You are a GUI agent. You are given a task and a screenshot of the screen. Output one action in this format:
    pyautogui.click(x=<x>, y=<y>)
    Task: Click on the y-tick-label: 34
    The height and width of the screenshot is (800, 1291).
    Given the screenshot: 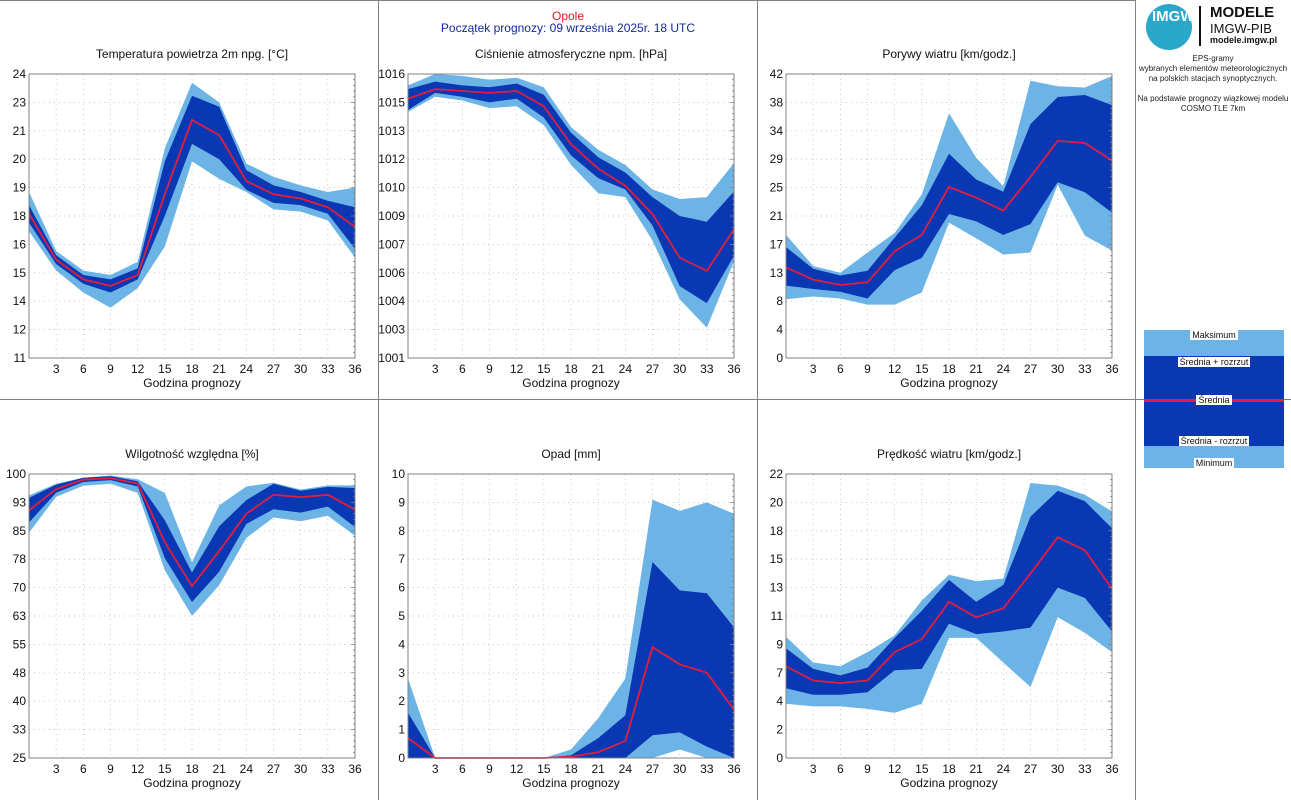 What is the action you would take?
    pyautogui.click(x=777, y=131)
    